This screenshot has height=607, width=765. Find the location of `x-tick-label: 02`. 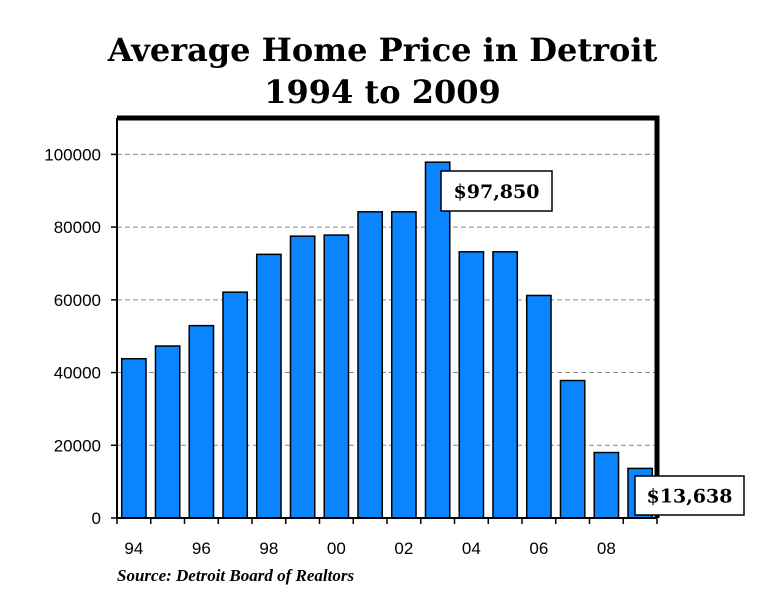

x-tick-label: 02 is located at coordinates (403, 548).